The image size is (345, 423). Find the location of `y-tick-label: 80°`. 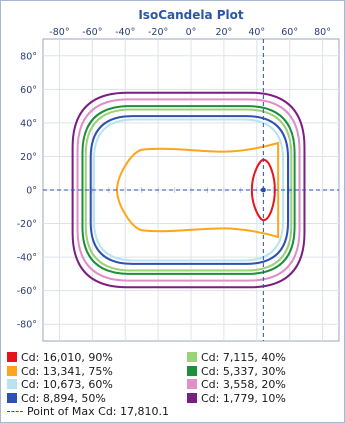

y-tick-label: 80° is located at coordinates (28, 56).